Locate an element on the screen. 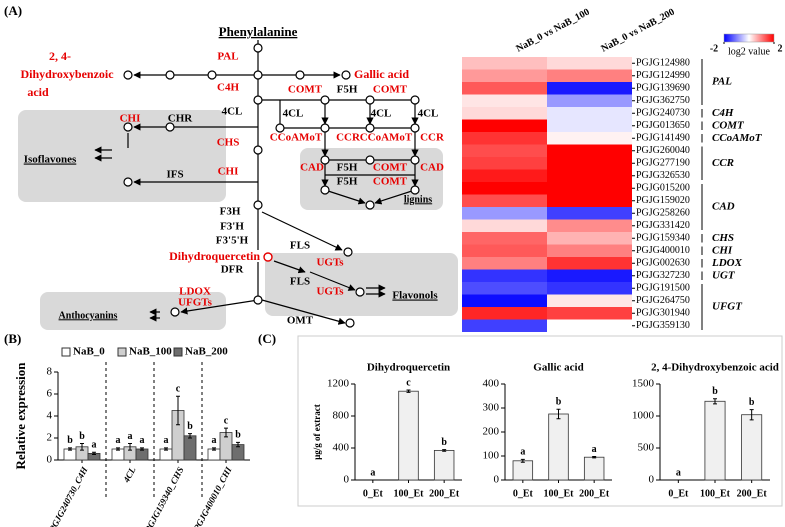 Image resolution: width=785 pixels, height=527 pixels. y-axis-title: μg/g of extract is located at coordinates (317, 432).